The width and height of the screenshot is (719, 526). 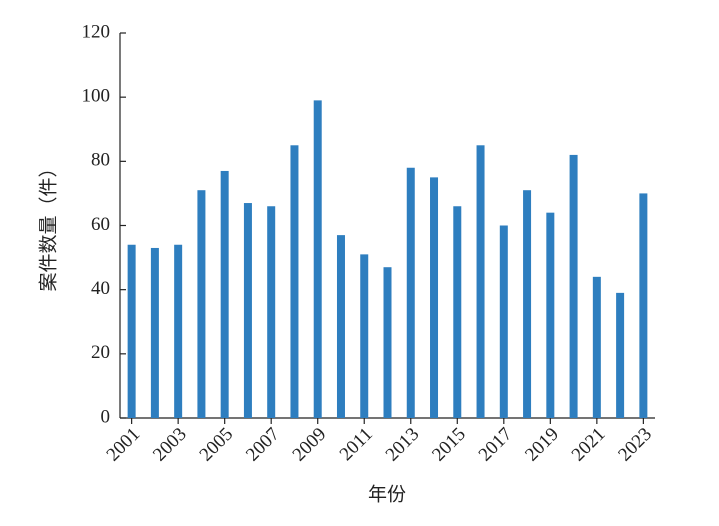 What do you see at coordinates (589, 445) in the screenshot?
I see `x-tick-label: 2021` at bounding box center [589, 445].